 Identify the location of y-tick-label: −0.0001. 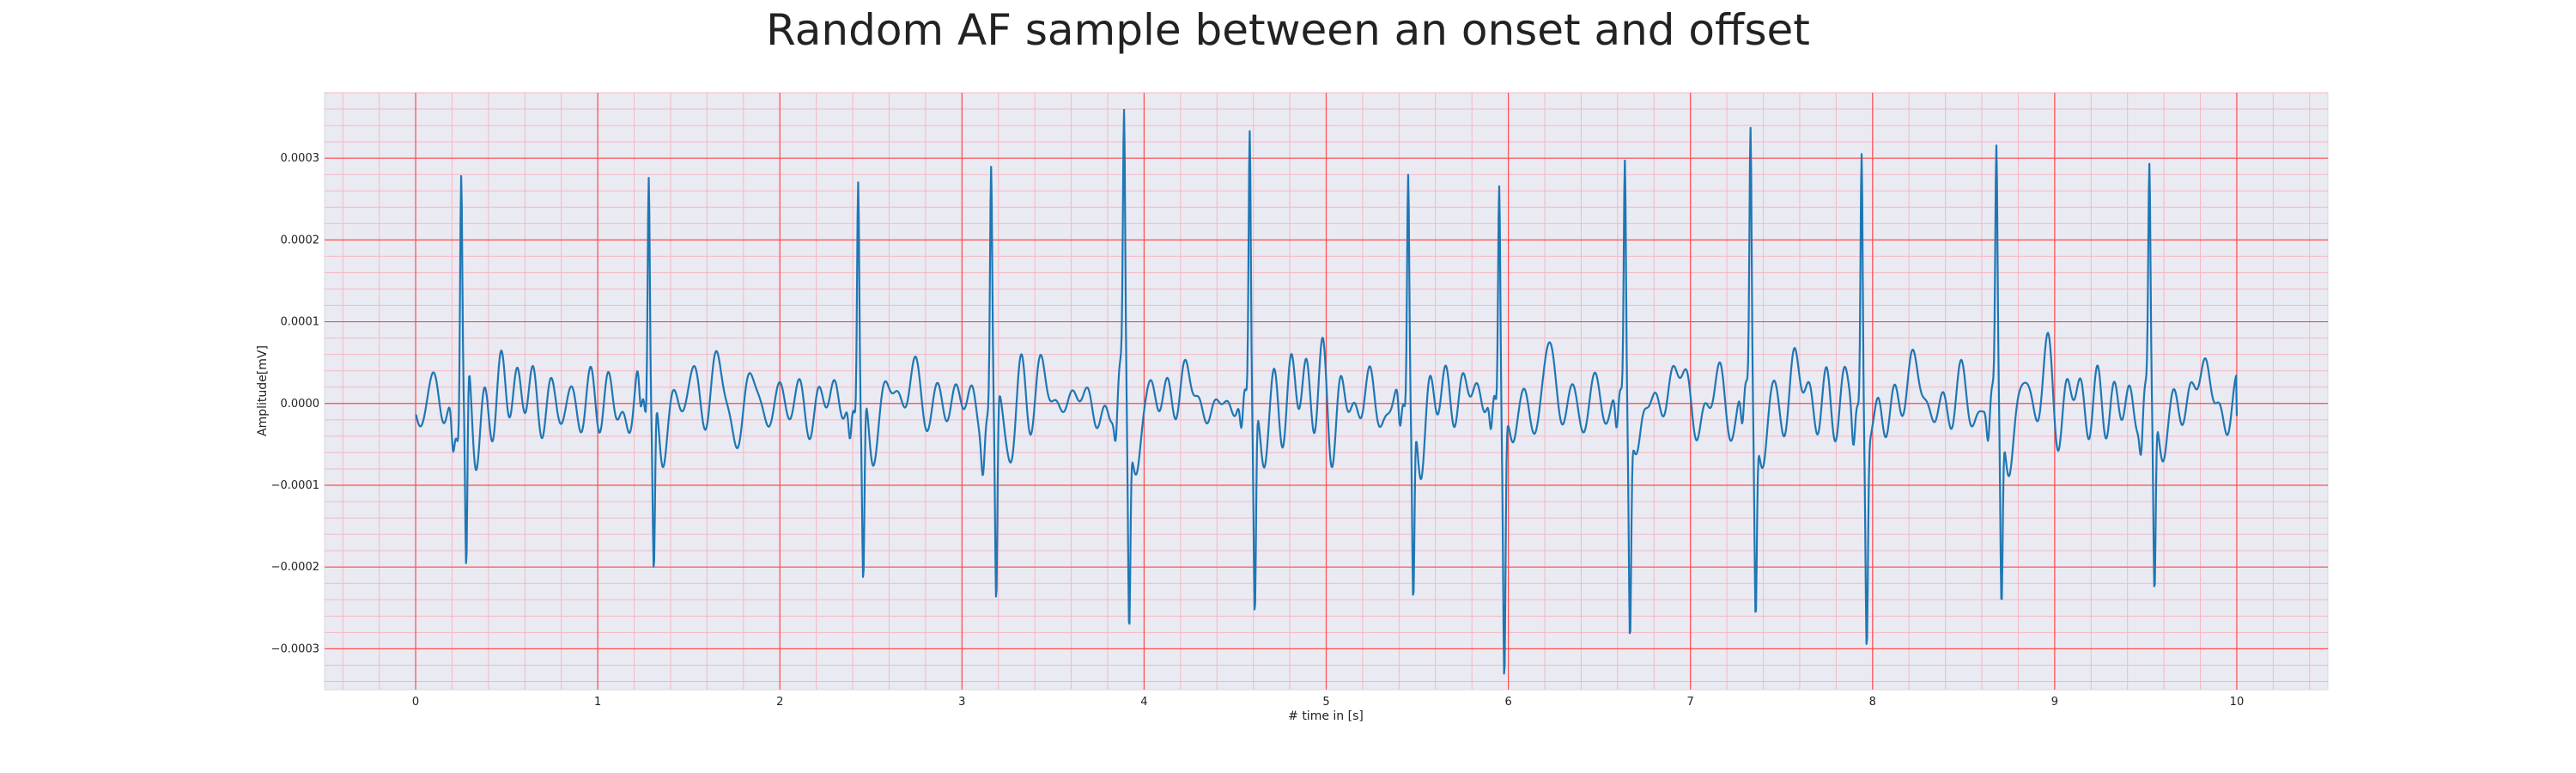
(295, 486).